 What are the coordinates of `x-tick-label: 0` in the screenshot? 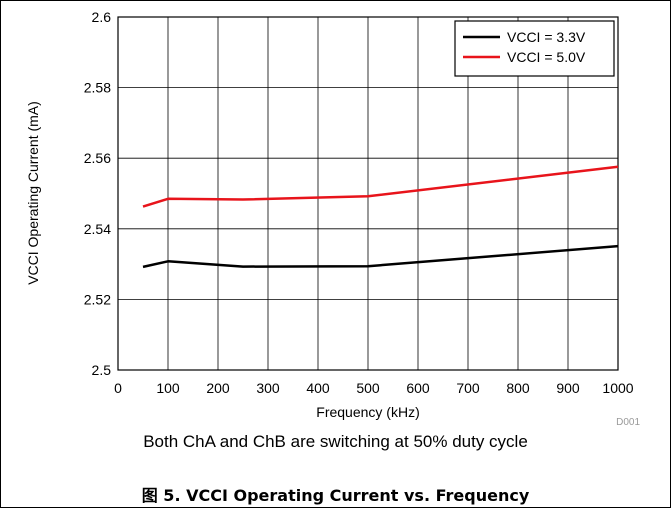 It's located at (118, 388).